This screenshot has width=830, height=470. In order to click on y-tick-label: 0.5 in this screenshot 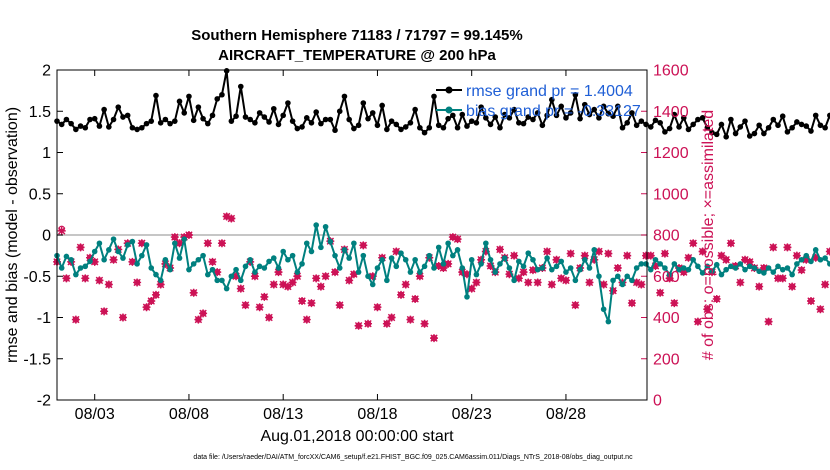, I will do `click(40, 194)`.